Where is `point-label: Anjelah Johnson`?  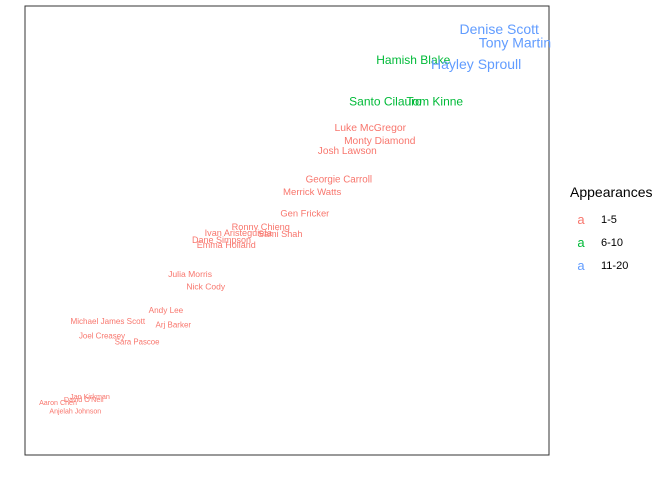
point-label: Anjelah Johnson is located at coordinates (75, 412).